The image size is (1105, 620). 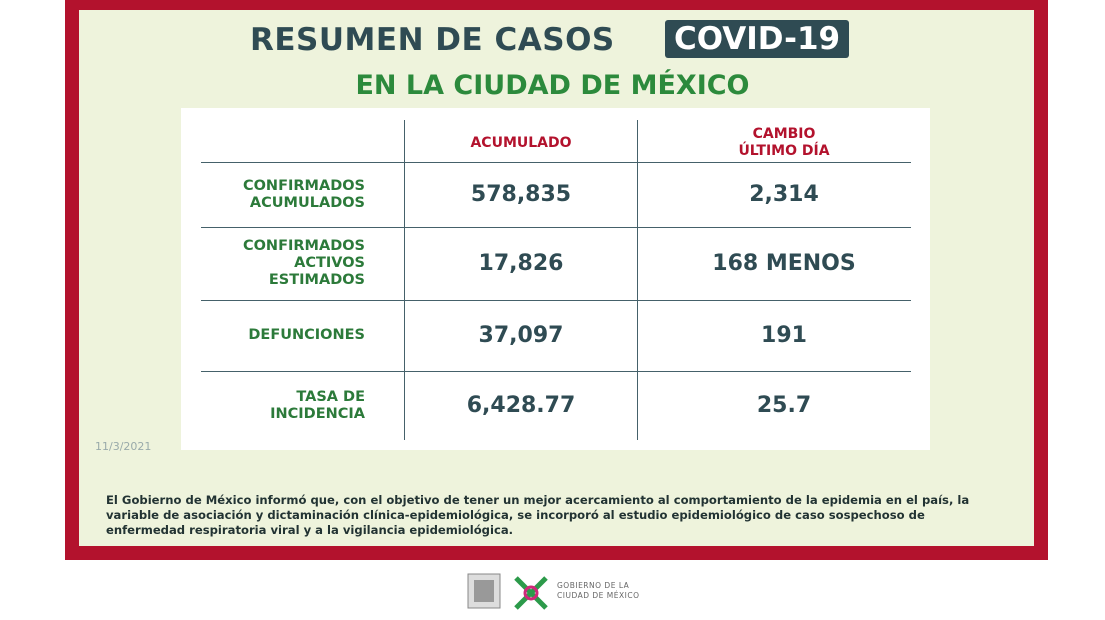 I want to click on shield-inner, so click(x=484, y=591).